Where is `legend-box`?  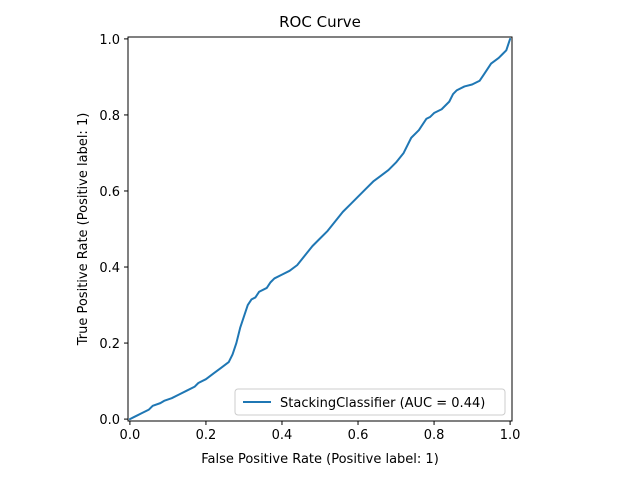
legend-box is located at coordinates (370, 402).